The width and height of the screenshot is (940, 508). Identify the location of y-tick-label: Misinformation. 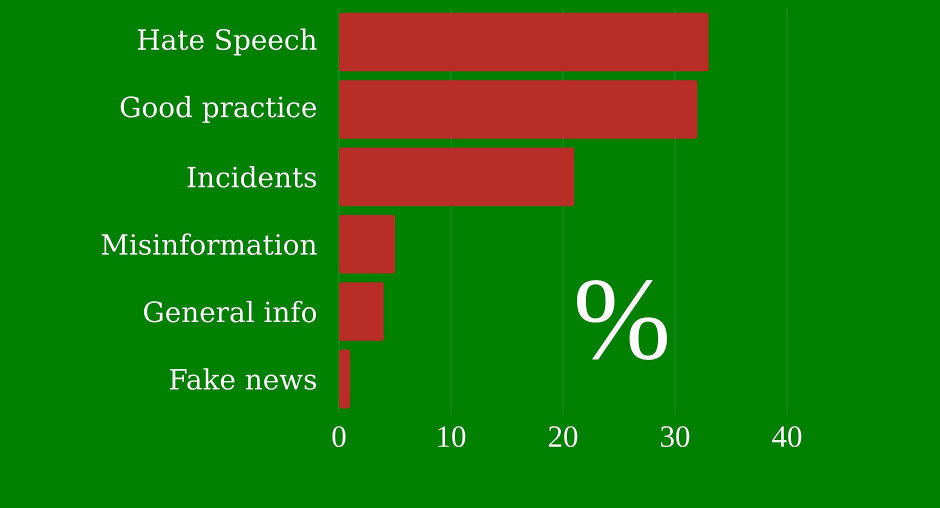
(209, 244).